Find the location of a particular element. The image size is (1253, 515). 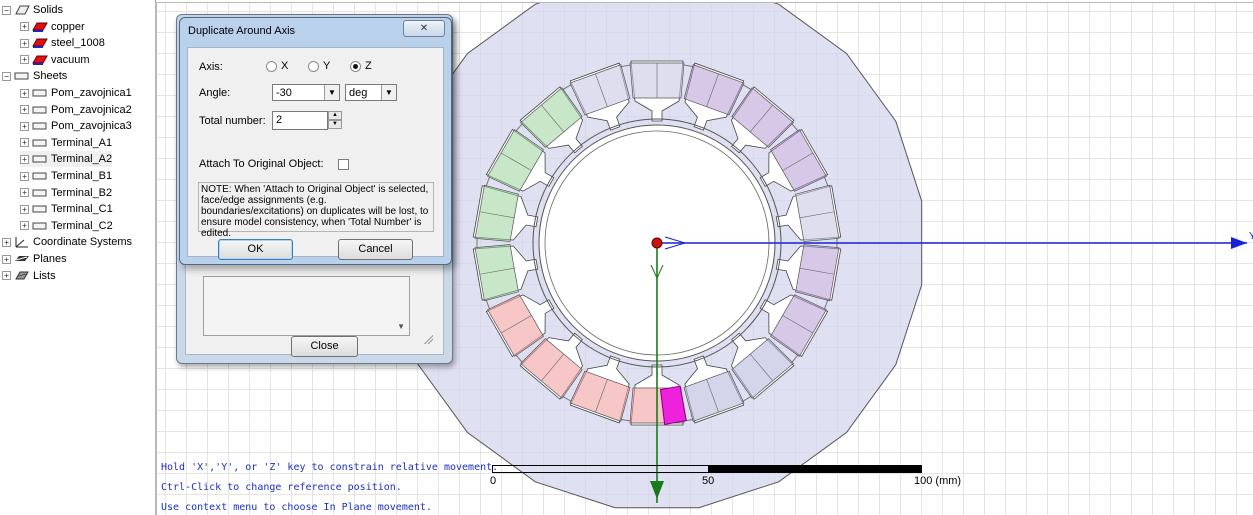

tree-item-vacuum: + vacuum is located at coordinates (55, 60).